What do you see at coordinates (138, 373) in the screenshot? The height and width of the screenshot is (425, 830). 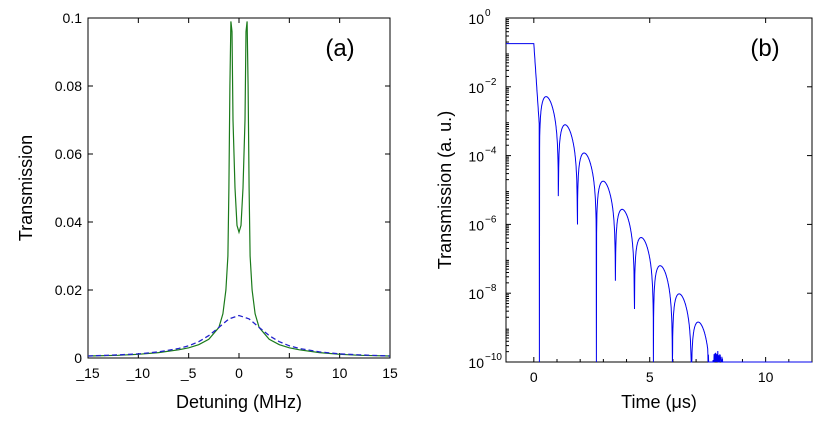 I see `panel-a-xtick-label: _10` at bounding box center [138, 373].